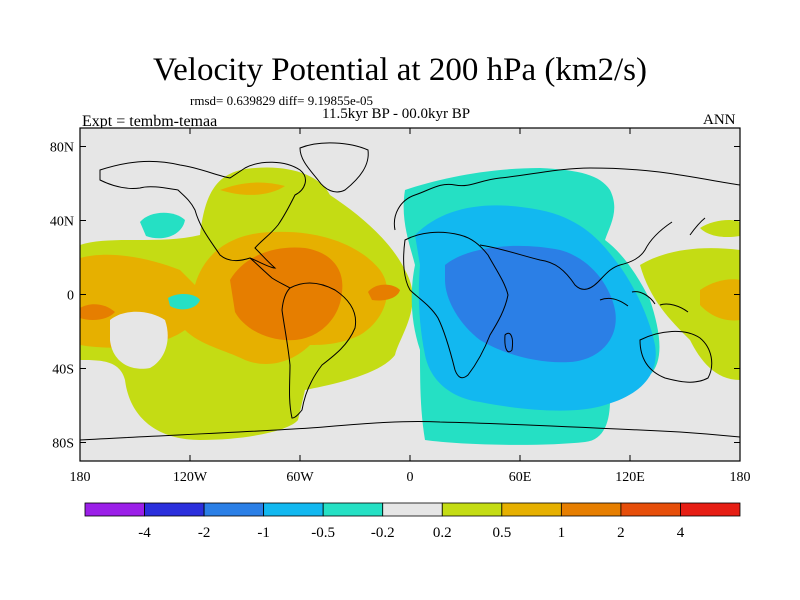 Image resolution: width=800 pixels, height=600 pixels. I want to click on coastline-indonesia, so click(644, 302).